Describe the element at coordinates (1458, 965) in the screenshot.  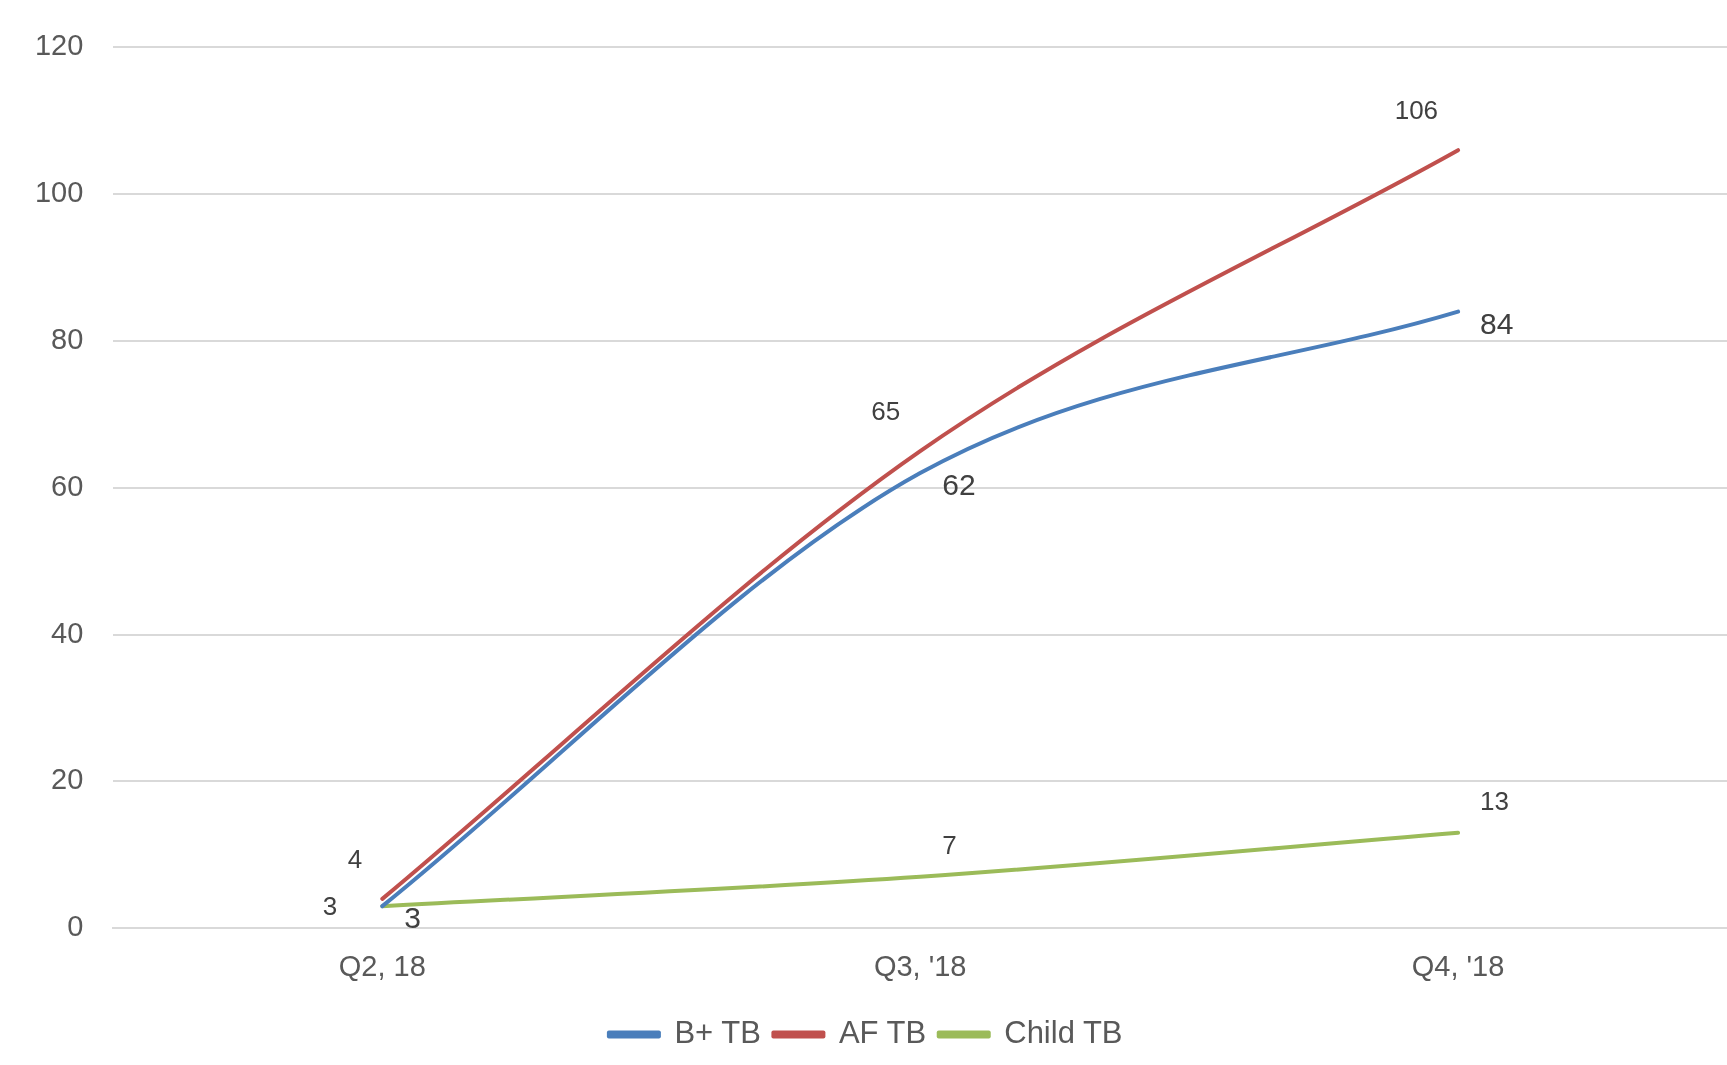
I see `x-tick-label: Q4, '18` at that location.